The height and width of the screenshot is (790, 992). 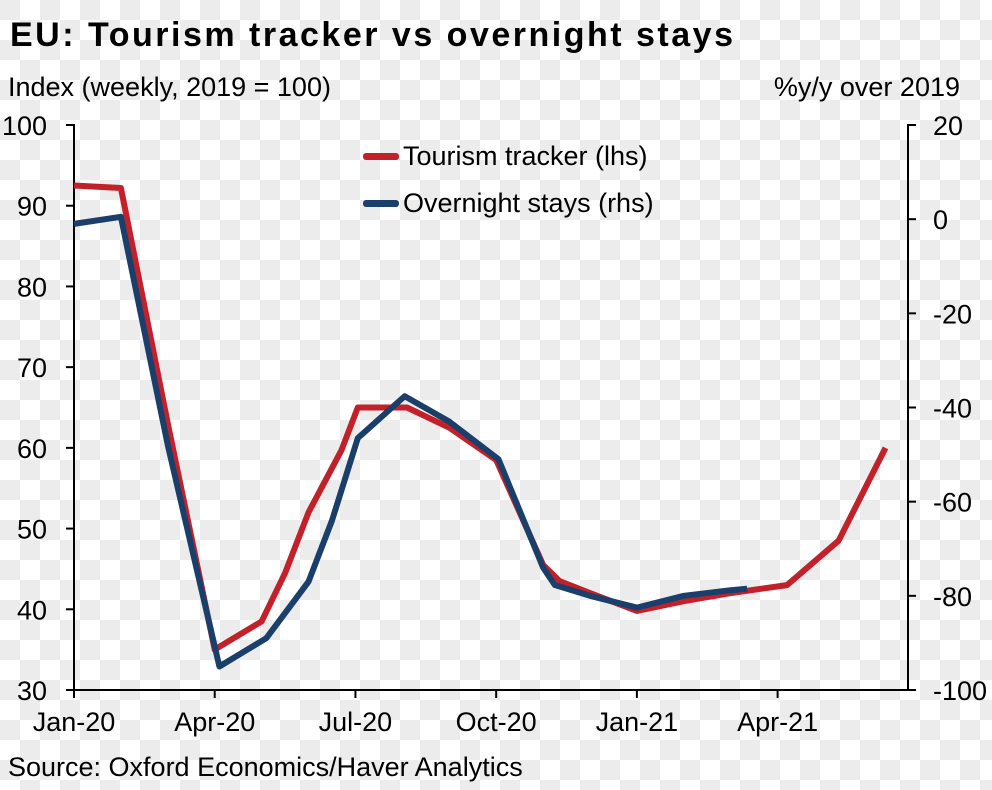 What do you see at coordinates (169, 87) in the screenshot?
I see `left-axis-title: Index (weekly, 2019 = 100)` at bounding box center [169, 87].